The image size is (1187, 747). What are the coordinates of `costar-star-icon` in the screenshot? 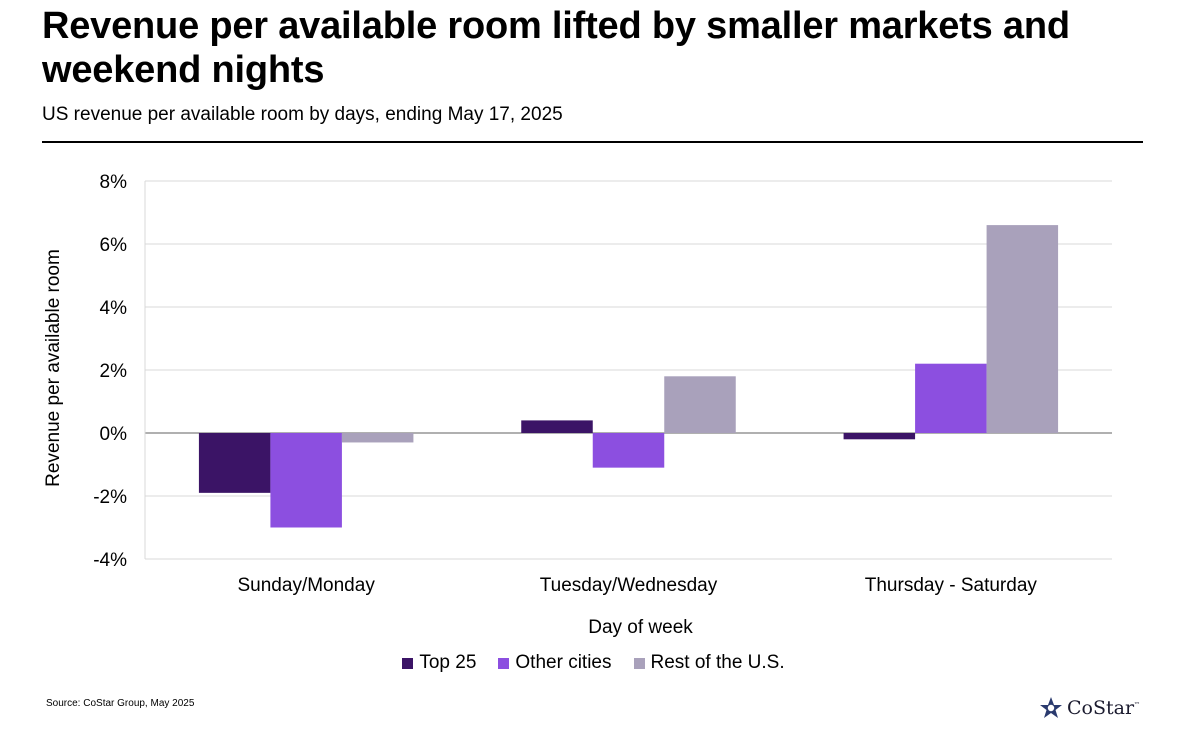 It's located at (1051, 707).